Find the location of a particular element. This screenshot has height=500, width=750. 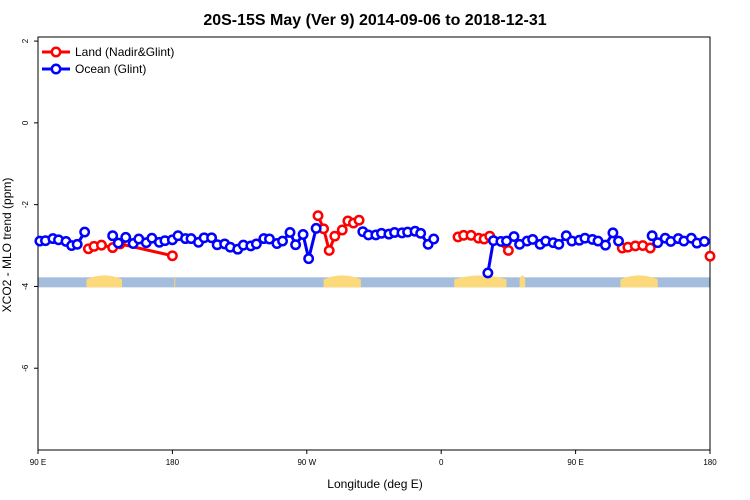

x-tick-label-0: 90 E is located at coordinates (38, 462).